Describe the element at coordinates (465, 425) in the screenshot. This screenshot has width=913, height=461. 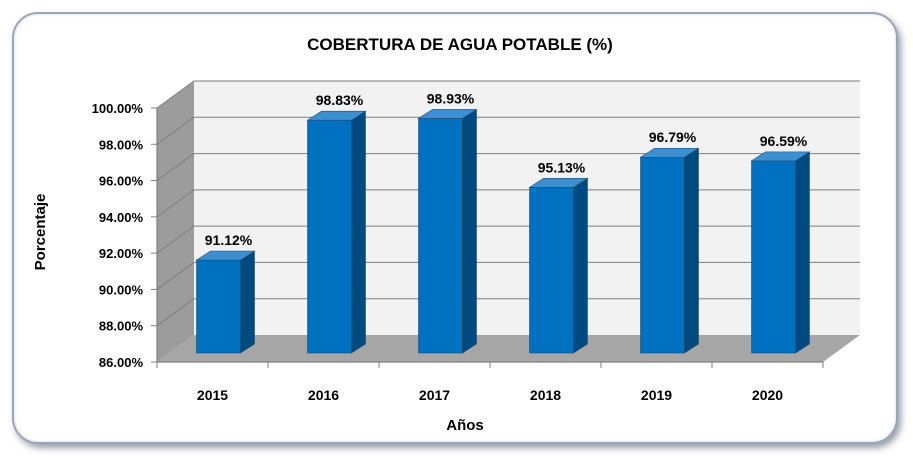
I see `x-axis-label: Años` at that location.